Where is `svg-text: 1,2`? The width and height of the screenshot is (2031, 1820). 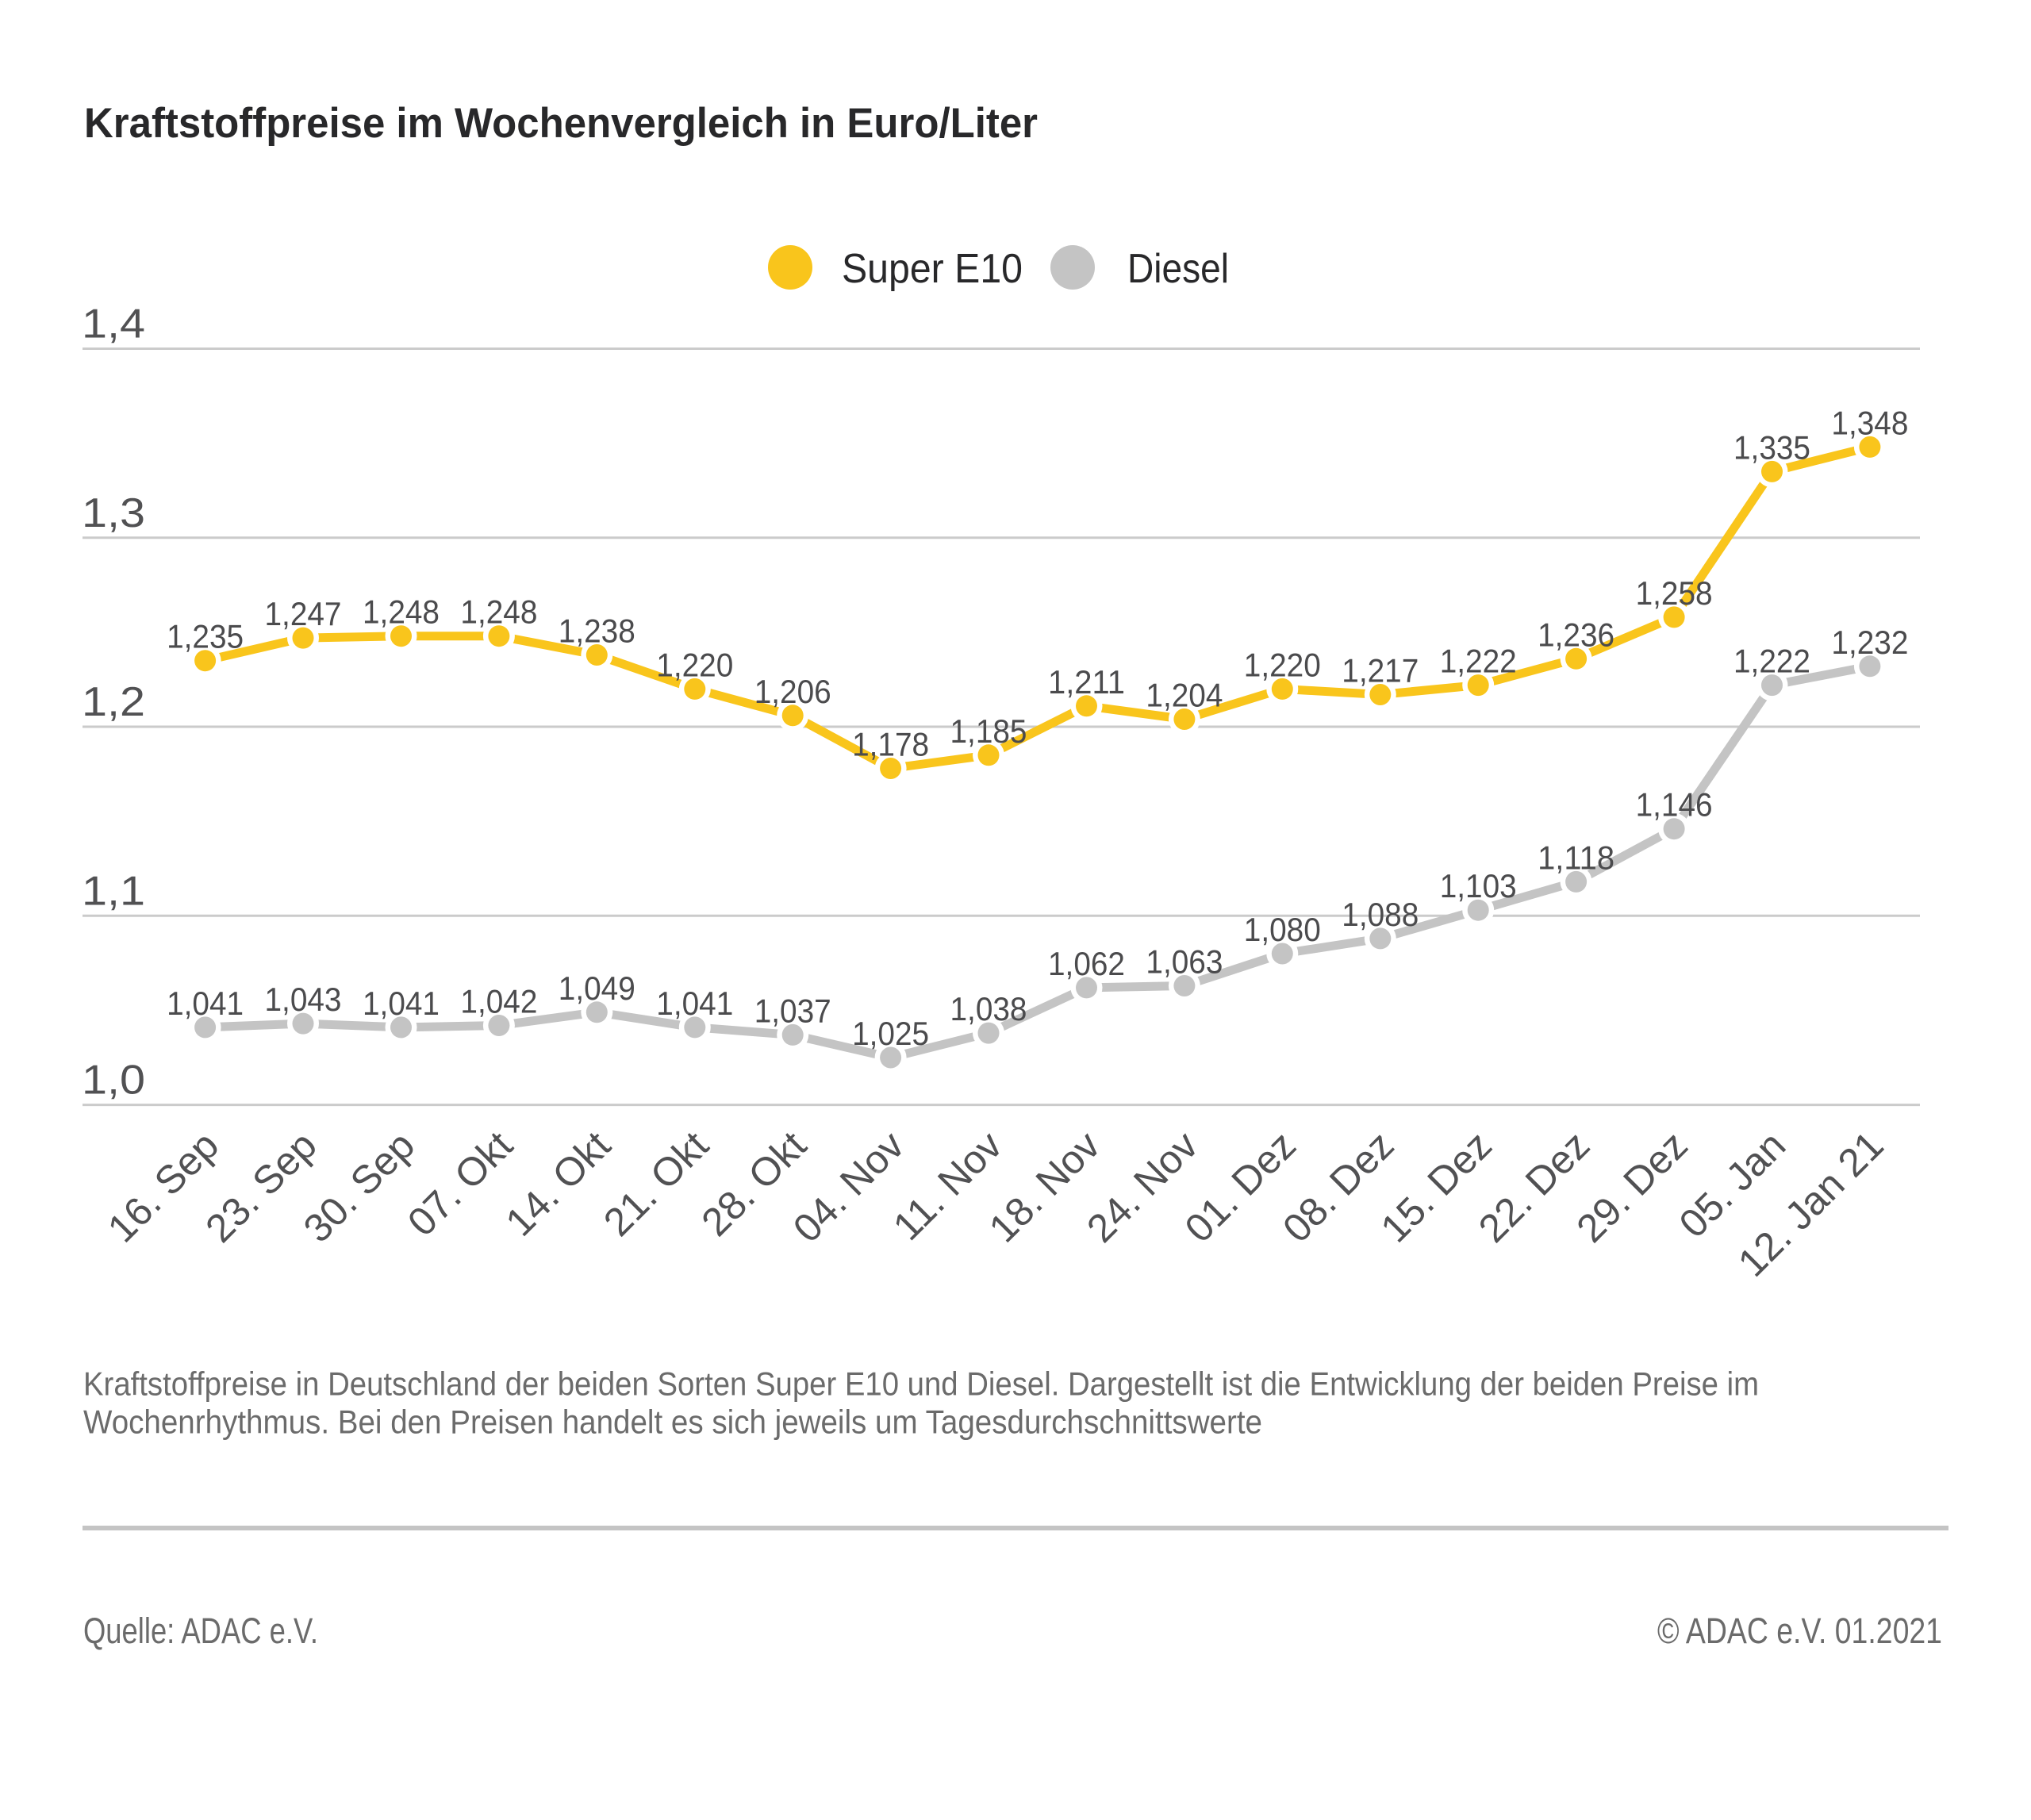 svg-text: 1,2 is located at coordinates (114, 702).